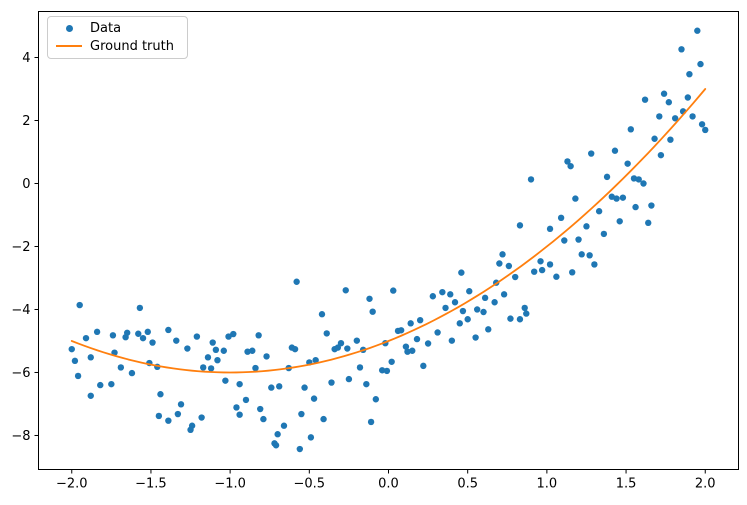  Describe the element at coordinates (20, 436) in the screenshot. I see `y-tick-label: −8` at that location.